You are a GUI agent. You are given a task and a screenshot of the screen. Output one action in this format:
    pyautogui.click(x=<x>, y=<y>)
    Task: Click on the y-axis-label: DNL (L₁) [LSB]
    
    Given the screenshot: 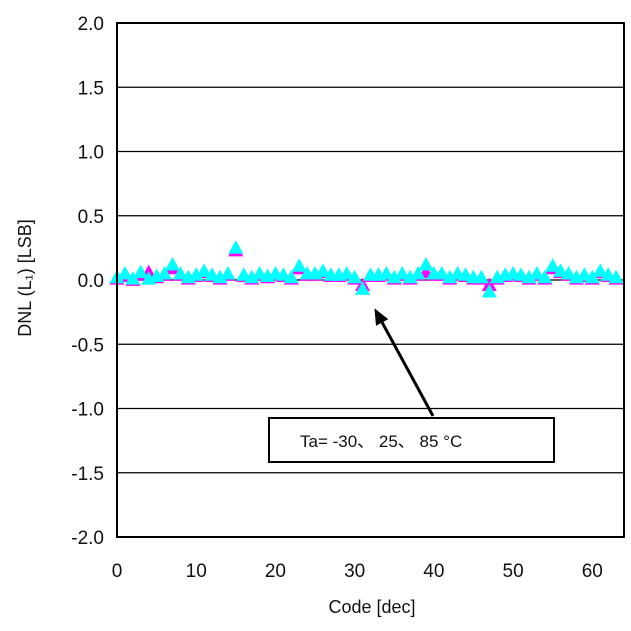 What is the action you would take?
    pyautogui.click(x=25, y=277)
    